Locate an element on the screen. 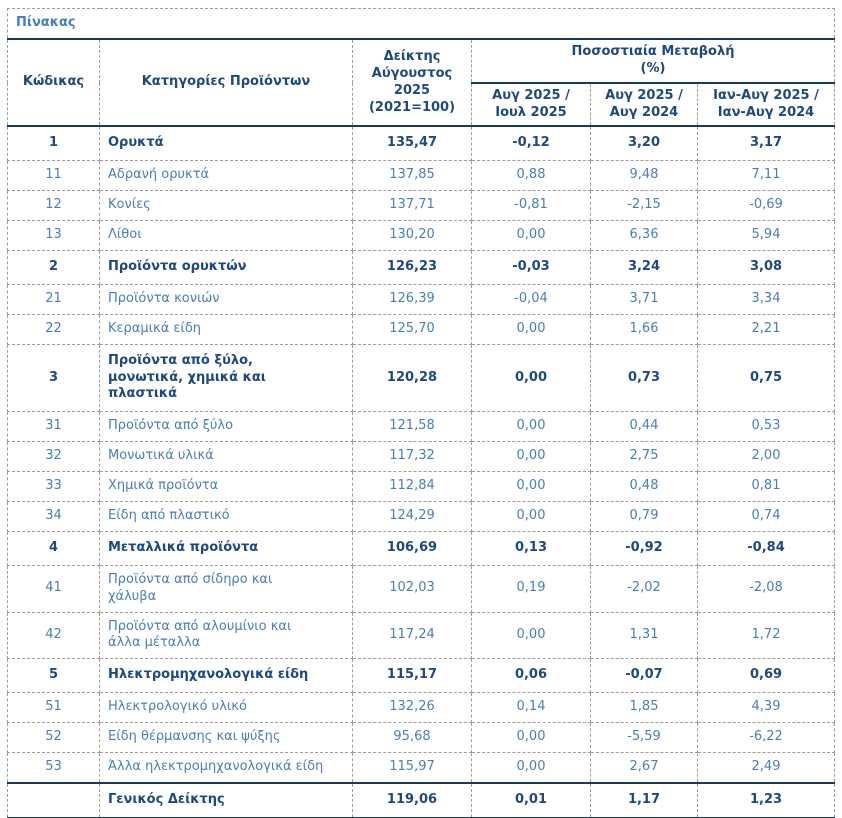 The width and height of the screenshot is (842, 818). cell-pct-year: 2,75 is located at coordinates (644, 457).